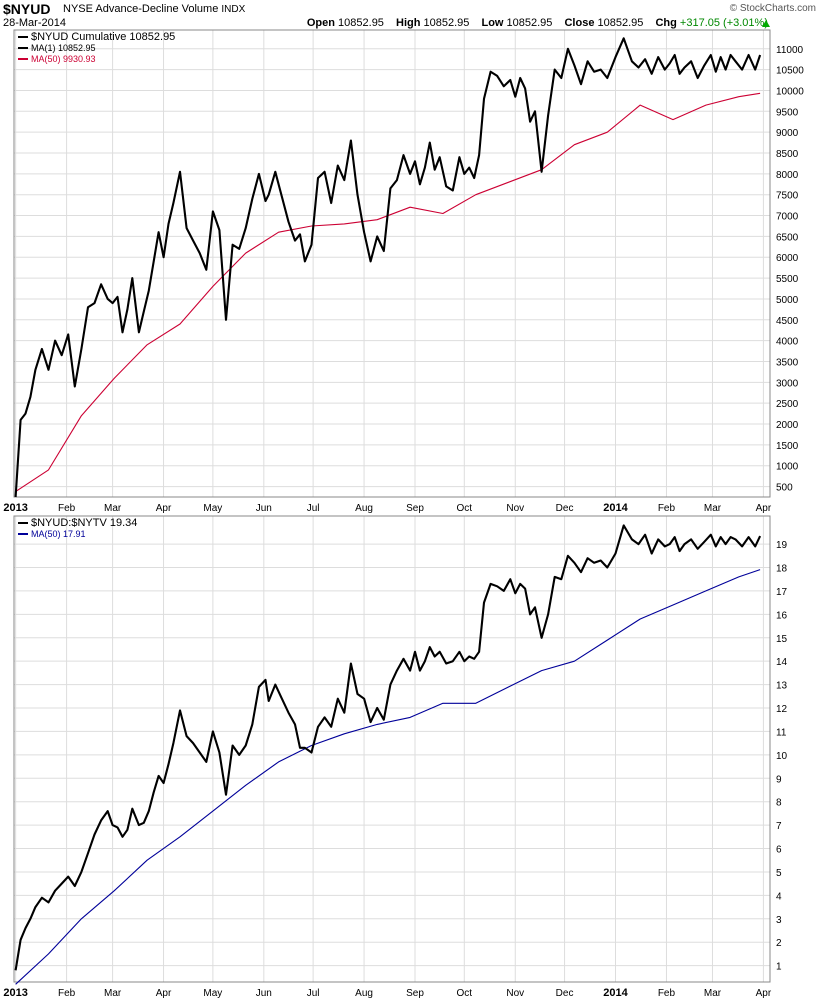 This screenshot has height=1000, width=820. I want to click on y-tick-label: 3000, so click(787, 383).